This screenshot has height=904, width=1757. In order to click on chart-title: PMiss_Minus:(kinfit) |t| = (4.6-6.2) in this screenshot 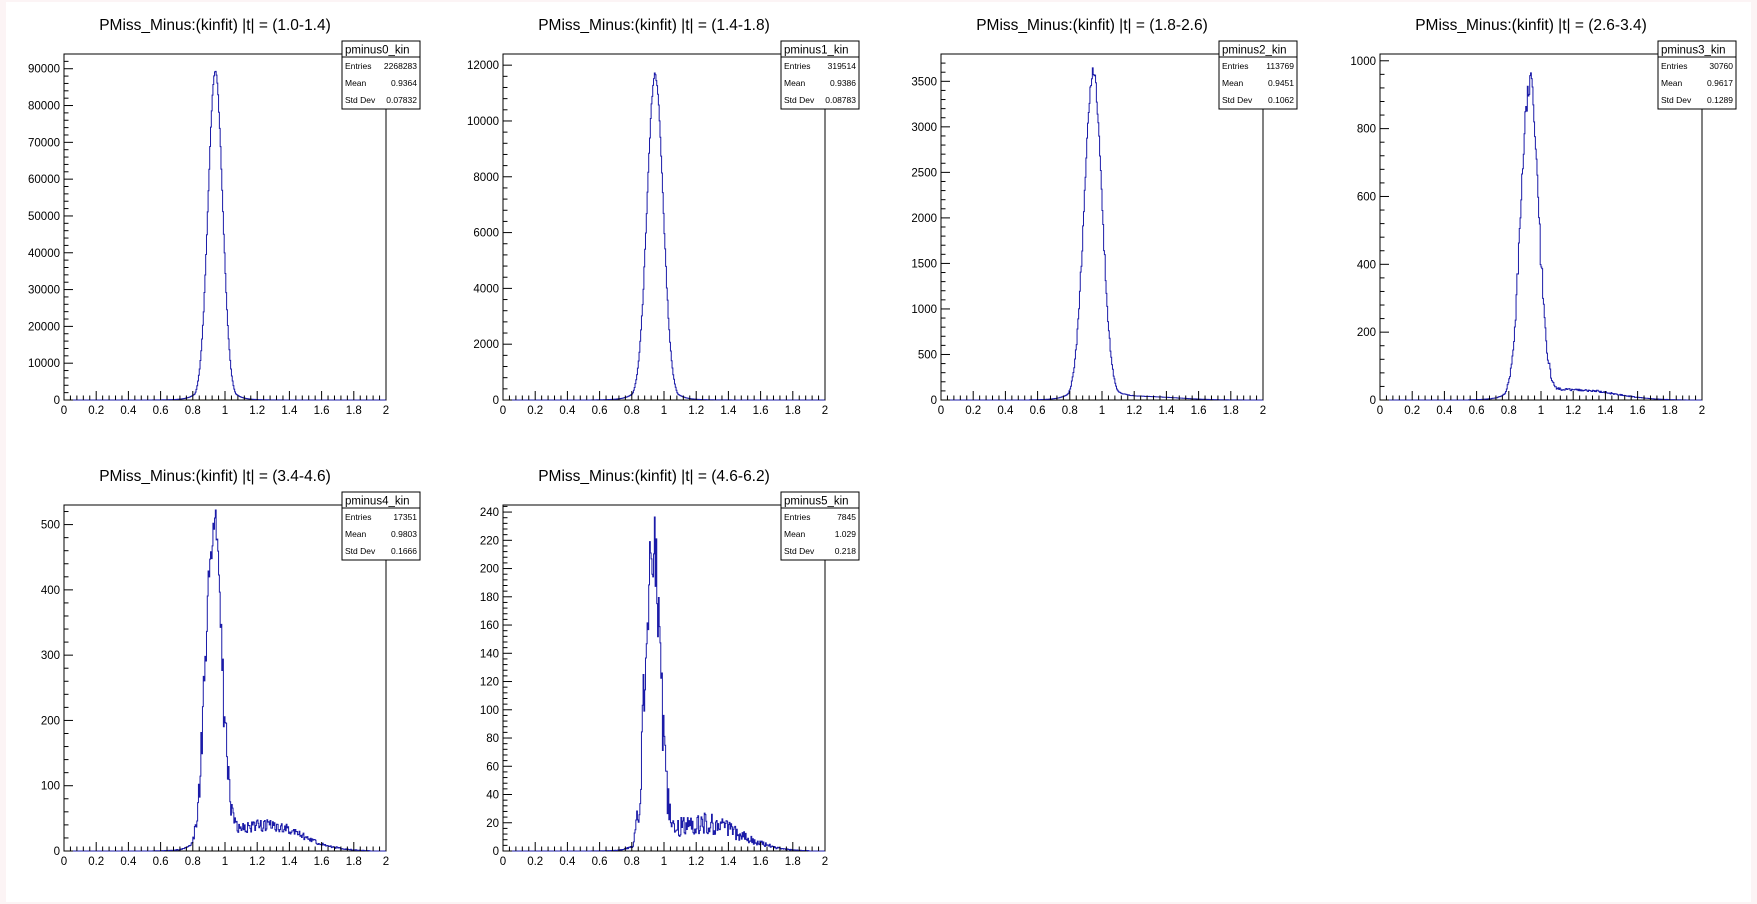, I will do `click(654, 476)`.